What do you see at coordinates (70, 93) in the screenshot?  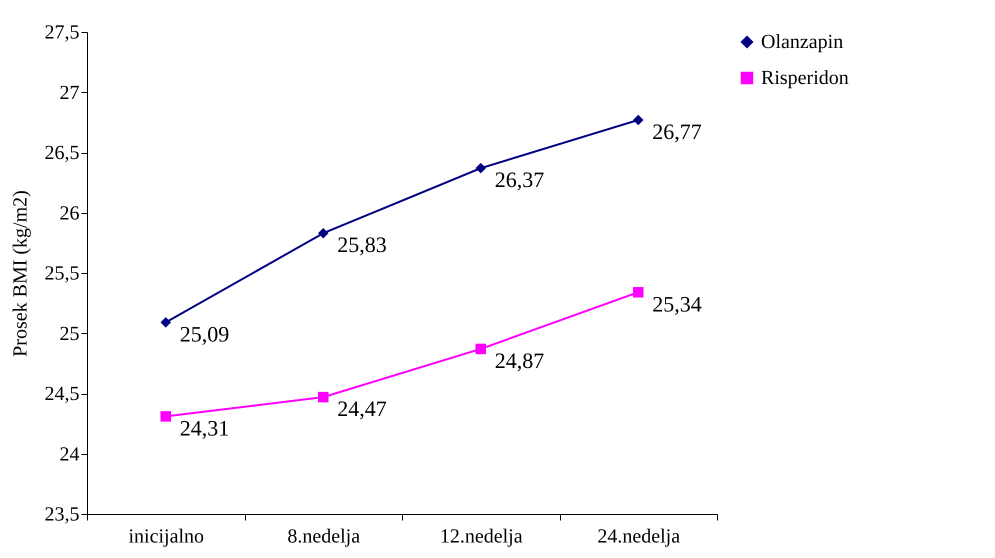 I see `y-tick-label: 27` at bounding box center [70, 93].